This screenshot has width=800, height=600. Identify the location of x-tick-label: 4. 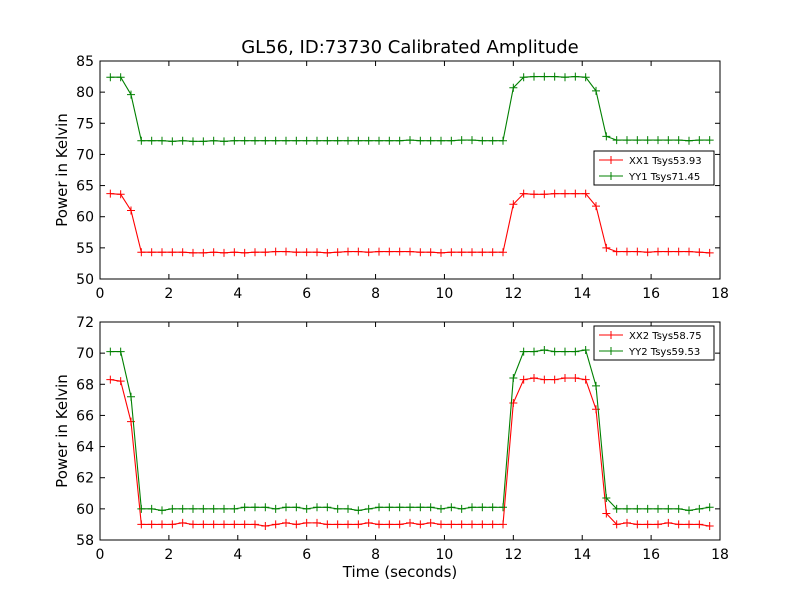
(237, 555).